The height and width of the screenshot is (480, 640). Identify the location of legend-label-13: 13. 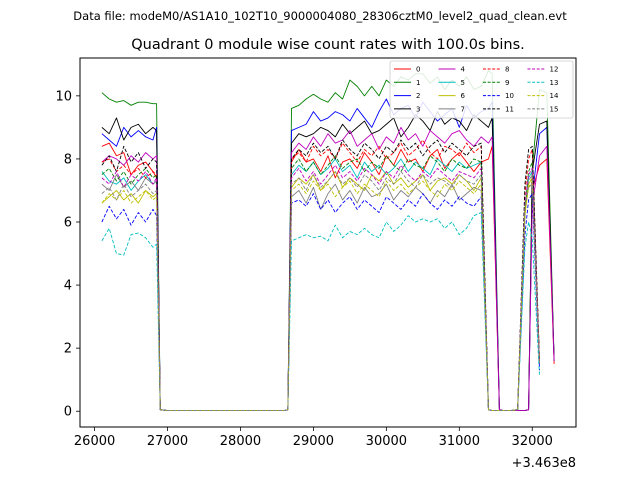
(554, 83).